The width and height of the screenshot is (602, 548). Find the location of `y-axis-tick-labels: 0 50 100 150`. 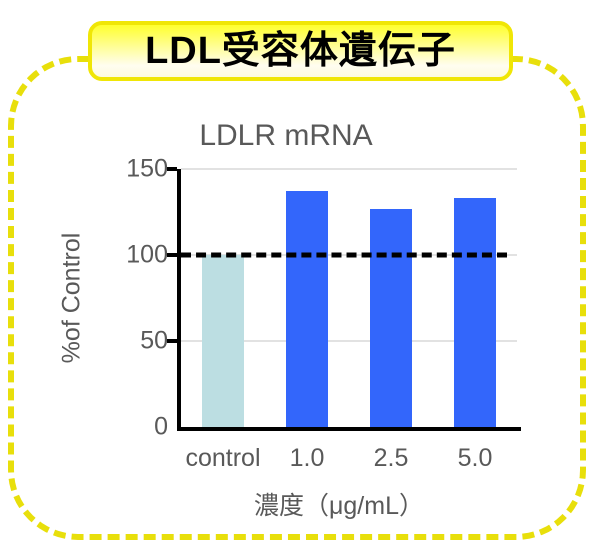

y-axis-tick-labels: 0 50 100 150 is located at coordinates (132, 297).